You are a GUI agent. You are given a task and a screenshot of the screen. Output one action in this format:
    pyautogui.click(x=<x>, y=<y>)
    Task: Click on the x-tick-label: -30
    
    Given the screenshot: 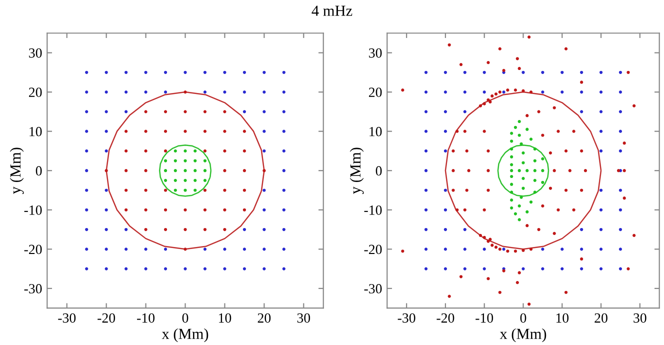 What is the action you would take?
    pyautogui.click(x=407, y=318)
    